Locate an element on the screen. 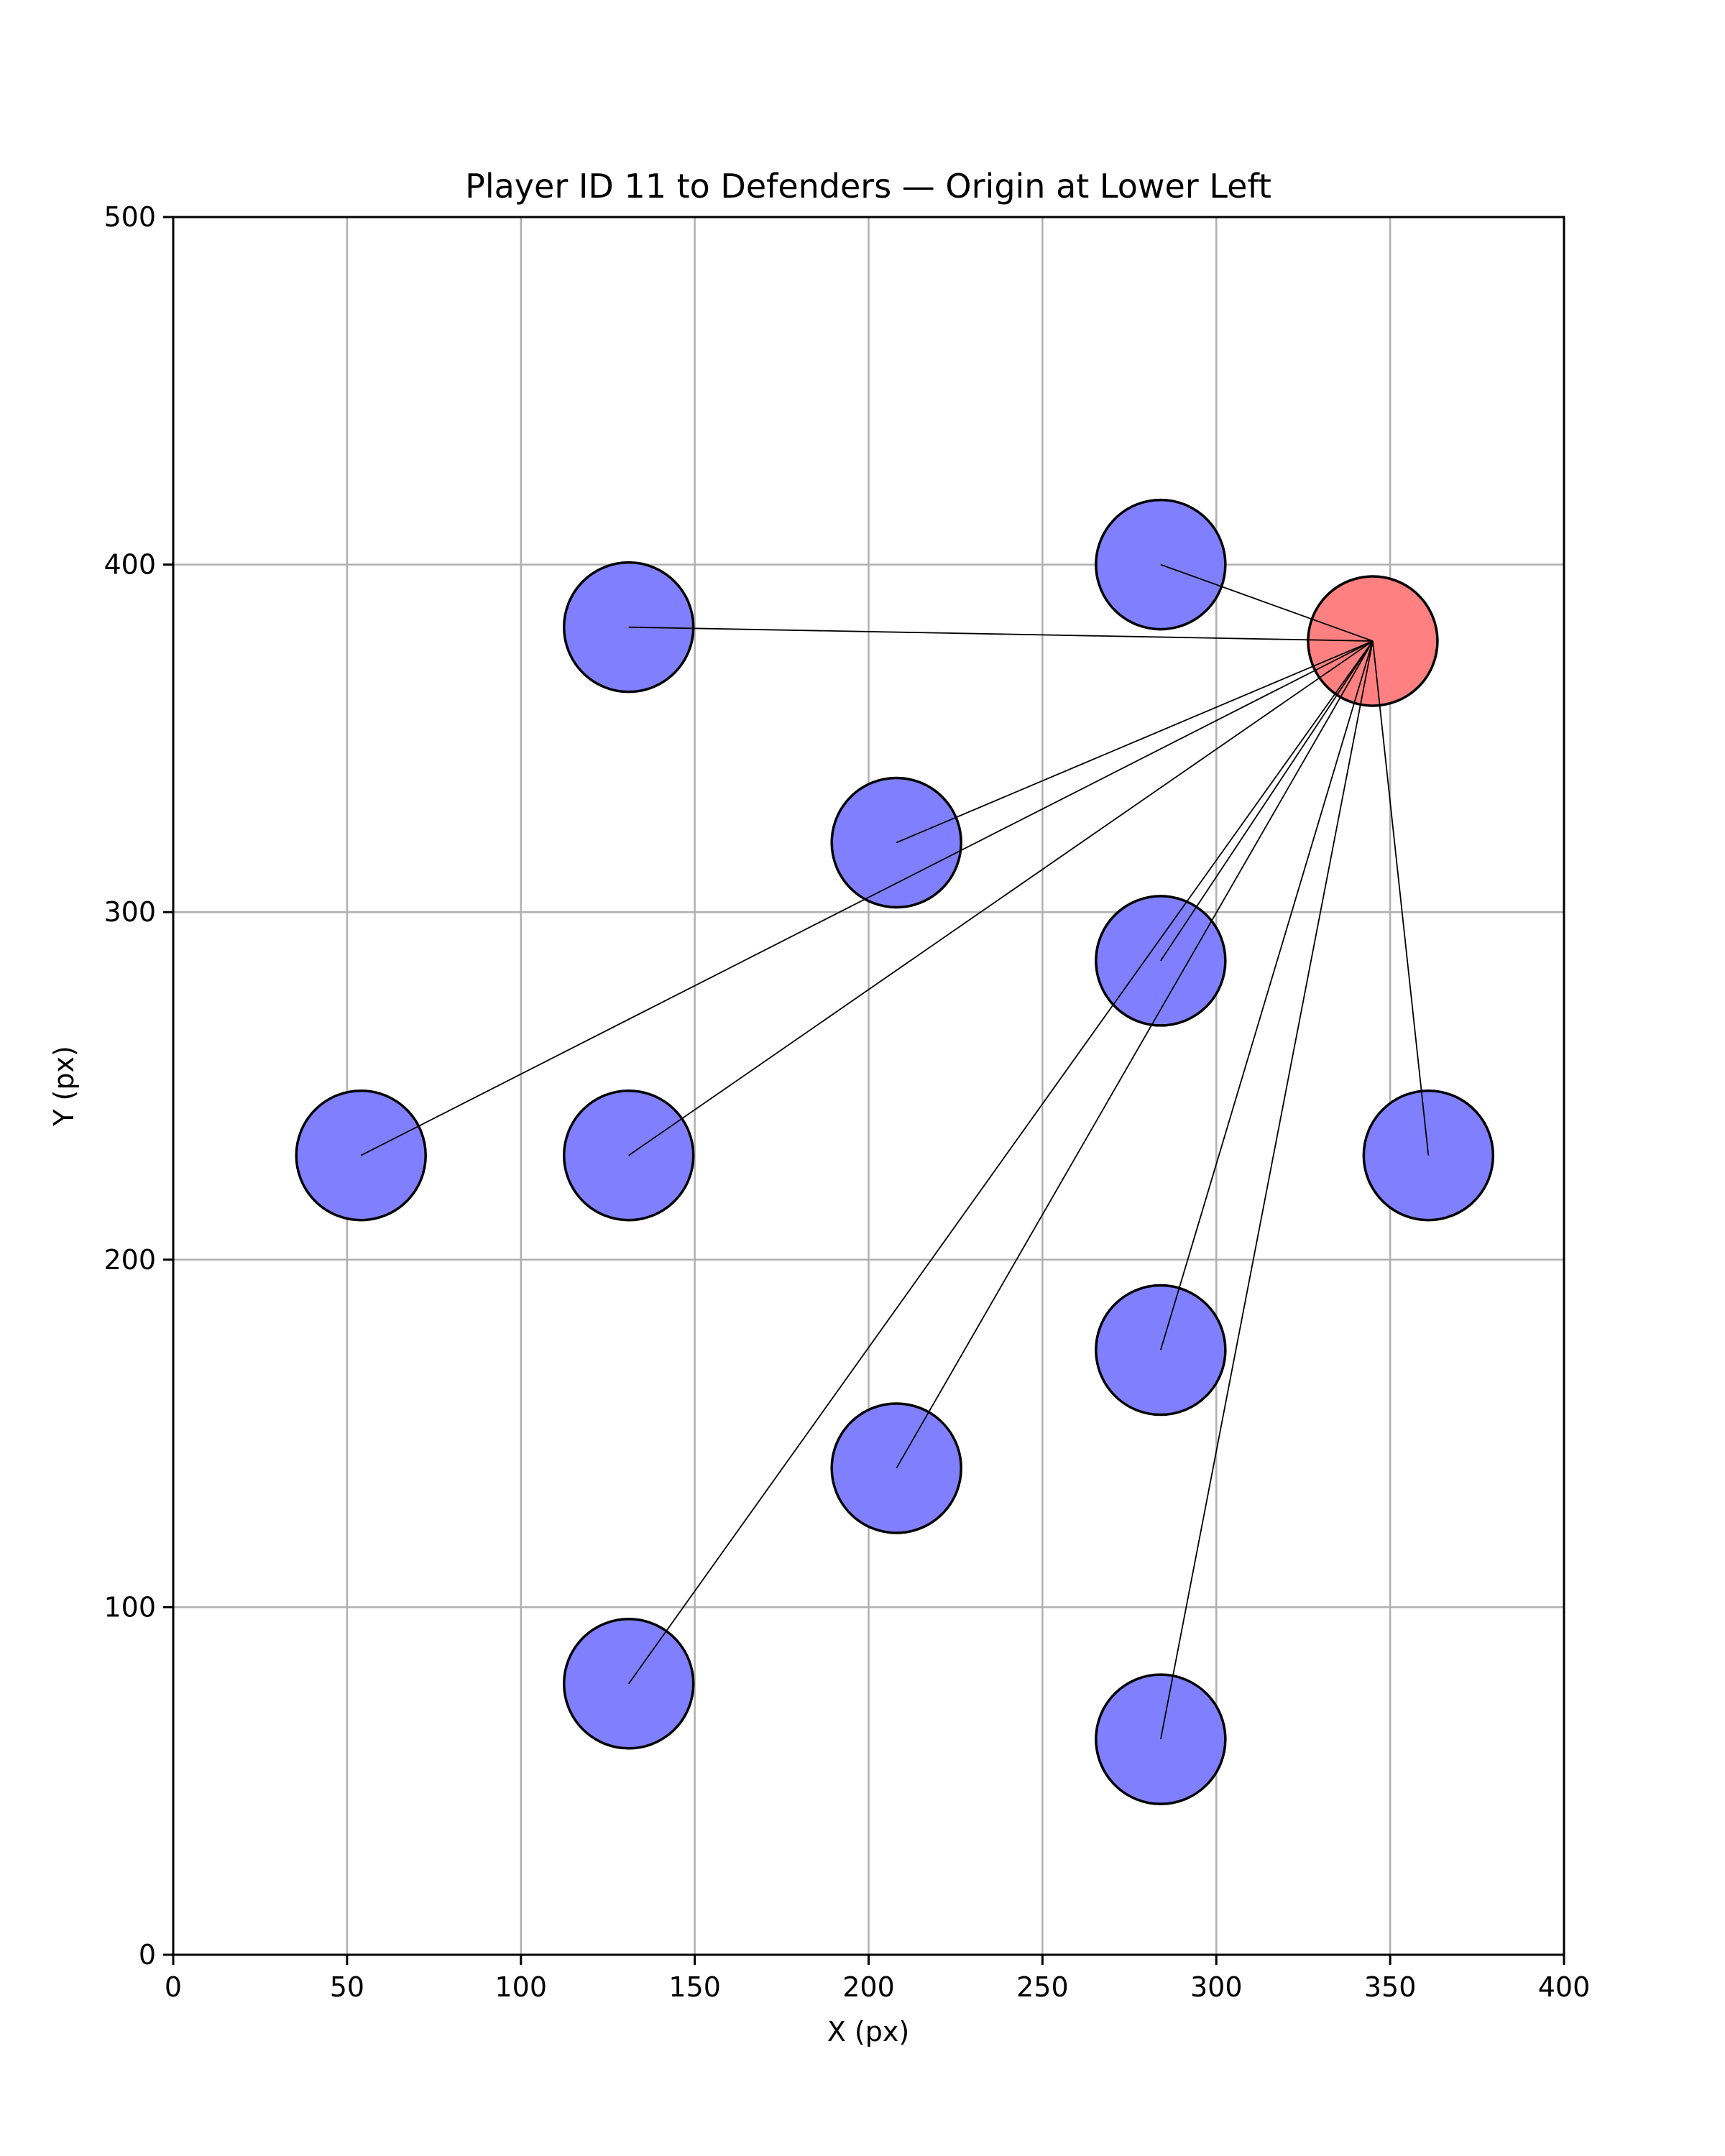  defender-marker is located at coordinates (361, 1156).